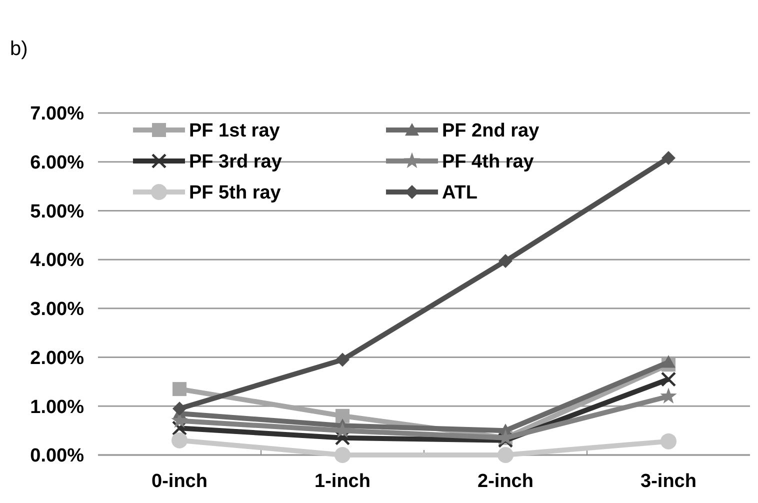  Describe the element at coordinates (57, 407) in the screenshot. I see `y-tick-label: 1.00%` at that location.